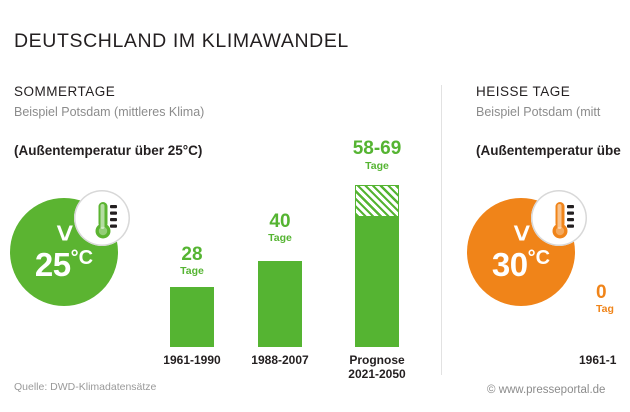 This screenshot has height=412, width=630. I want to click on section-condition-sommertage: (Außentemperatur über 25°C), so click(108, 150).